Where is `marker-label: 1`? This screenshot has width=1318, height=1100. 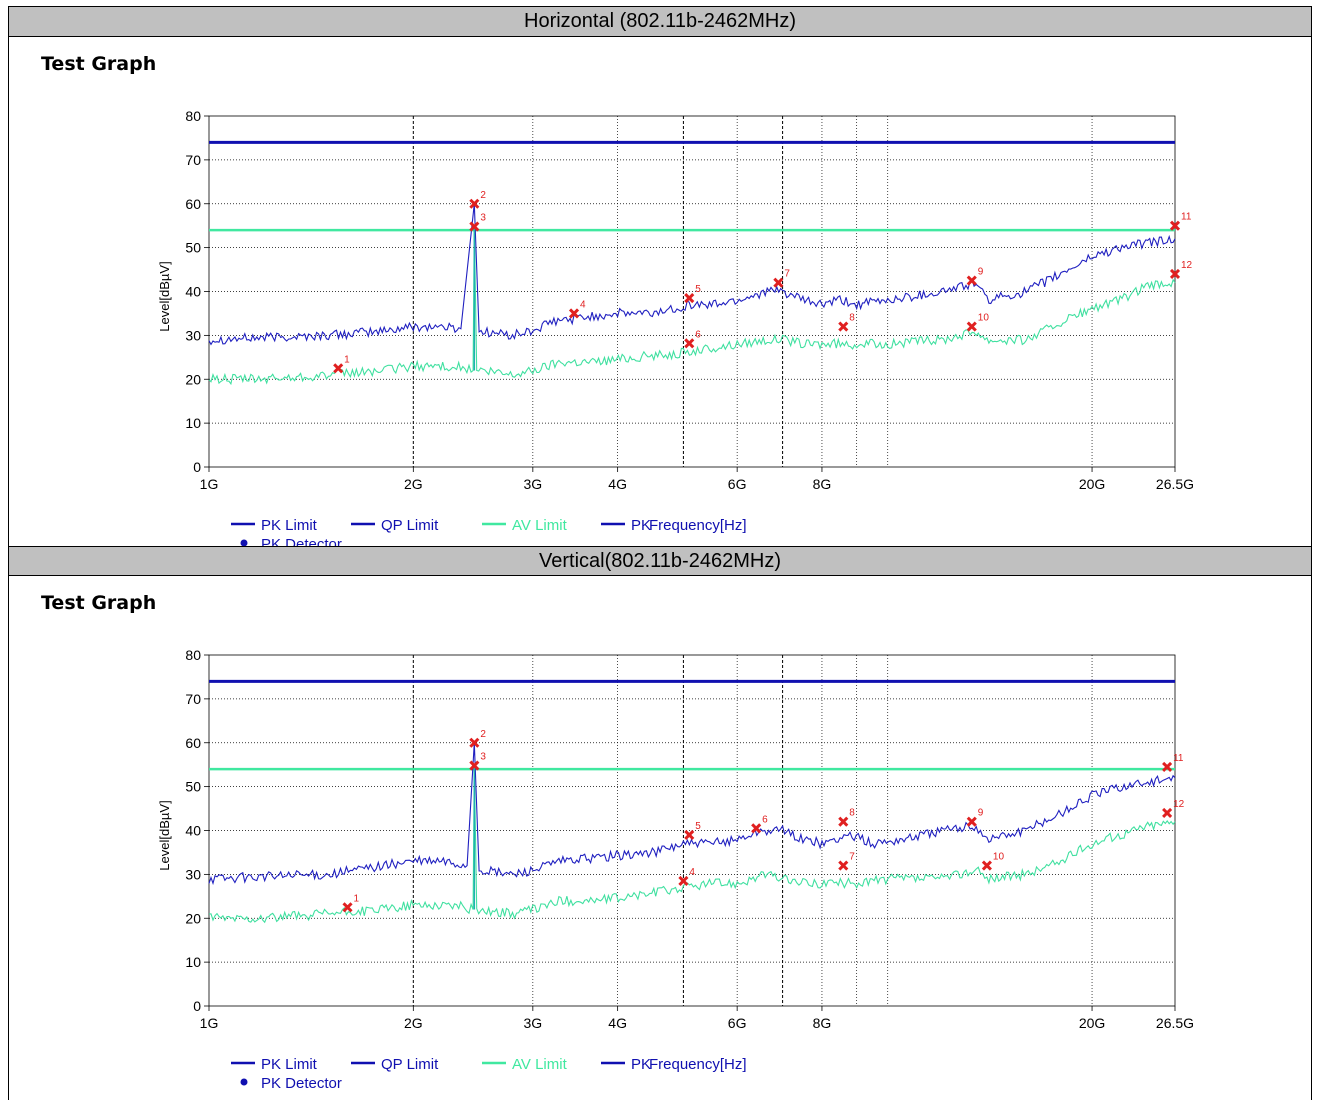
marker-label: 1 is located at coordinates (357, 898).